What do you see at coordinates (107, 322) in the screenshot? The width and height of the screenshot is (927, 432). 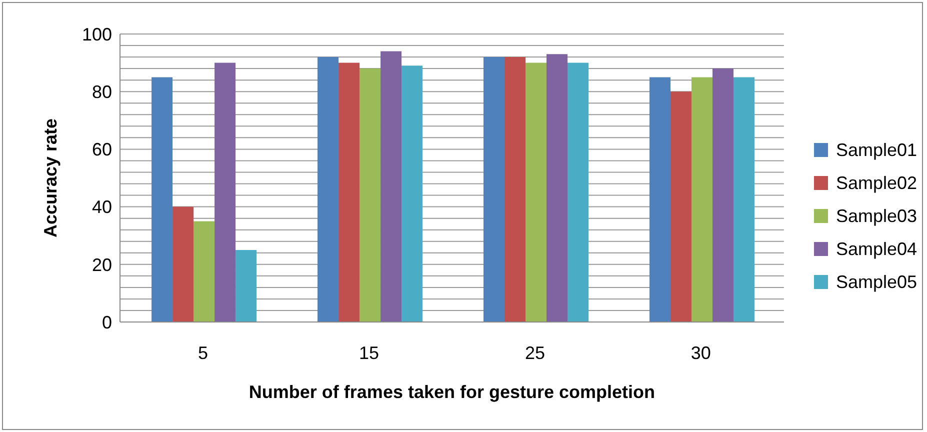 I see `y-tick-label: 0` at bounding box center [107, 322].